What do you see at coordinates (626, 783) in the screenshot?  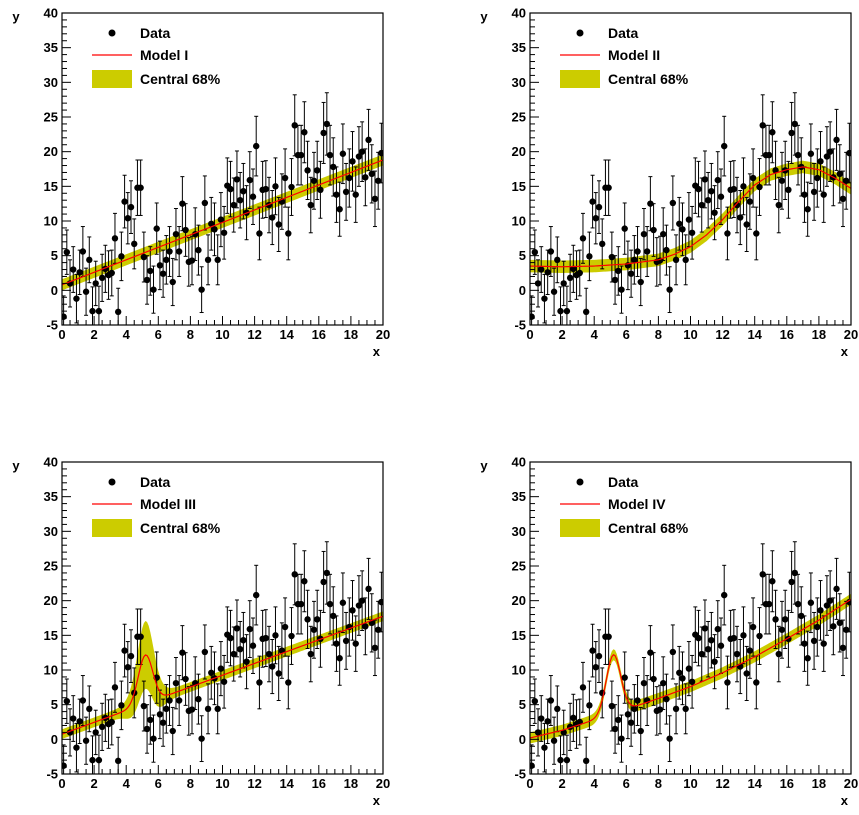 I see `x-tick-label: 6` at bounding box center [626, 783].